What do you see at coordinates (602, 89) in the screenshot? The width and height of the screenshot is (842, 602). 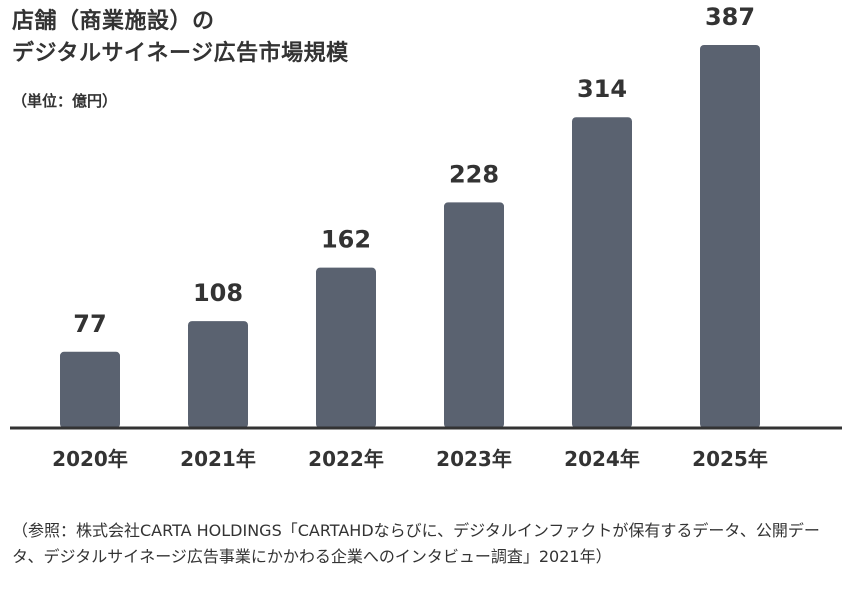 I see `data-label-4: 314` at bounding box center [602, 89].